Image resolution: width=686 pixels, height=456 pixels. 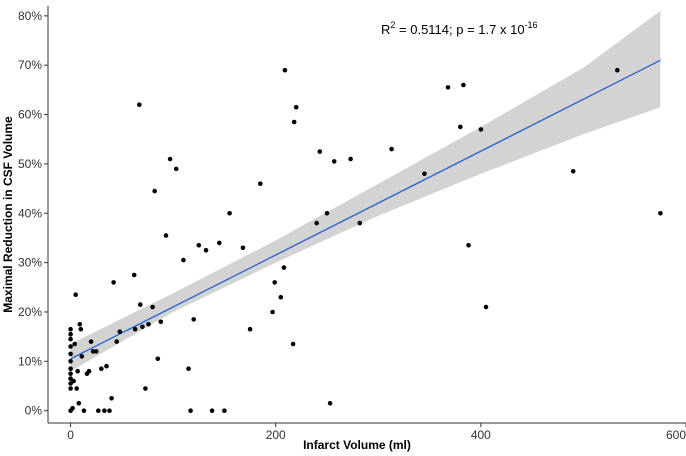 What do you see at coordinates (30, 312) in the screenshot?
I see `y-tick-label: 20%` at bounding box center [30, 312].